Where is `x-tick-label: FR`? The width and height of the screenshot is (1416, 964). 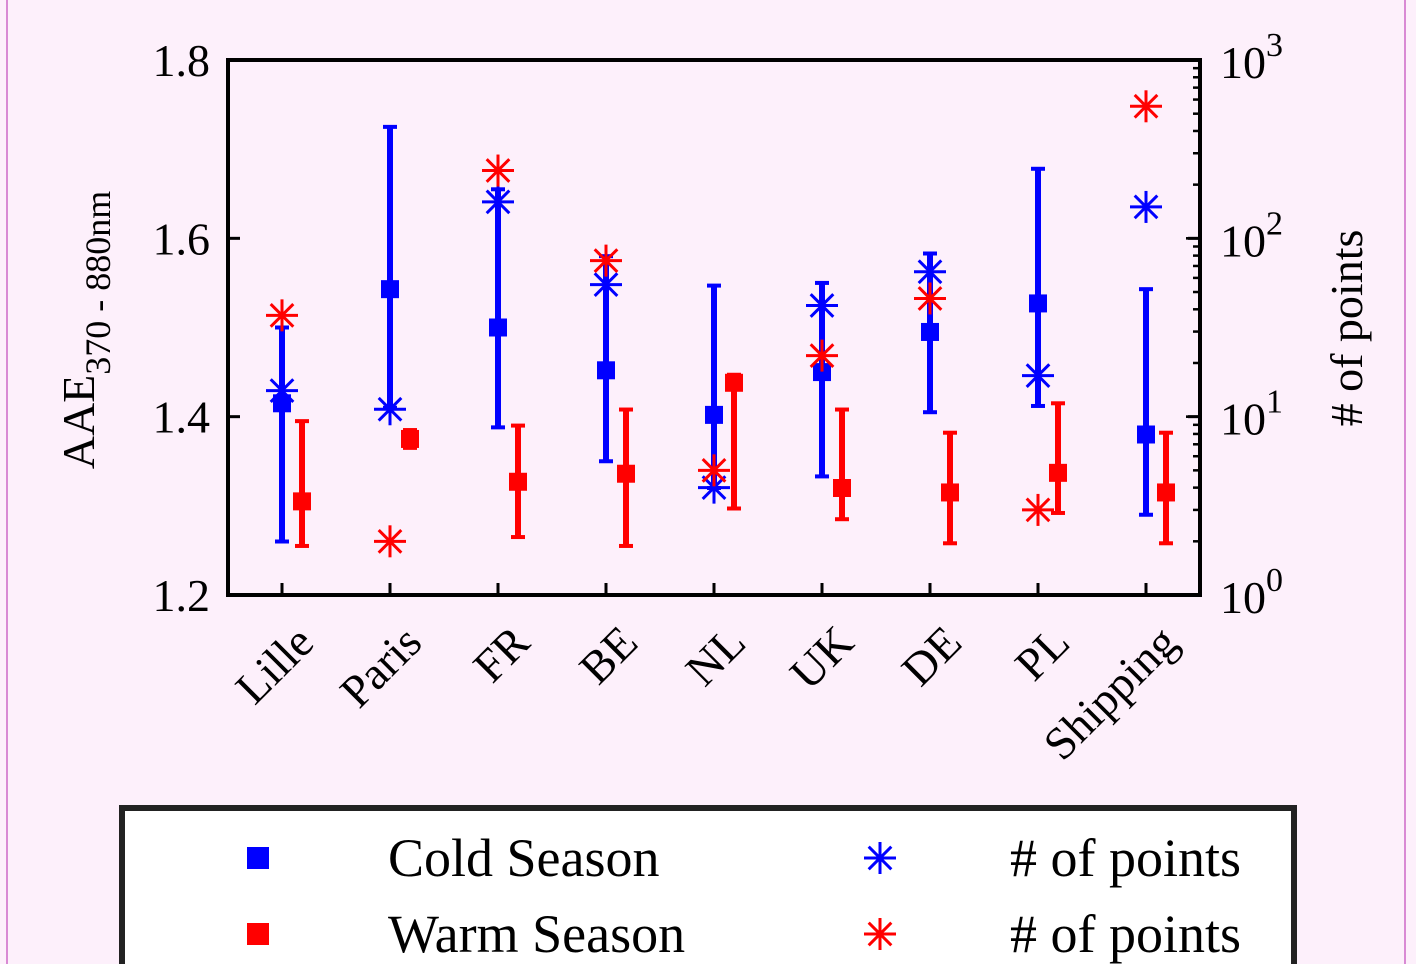
x-tick-label: FR is located at coordinates (501, 654).